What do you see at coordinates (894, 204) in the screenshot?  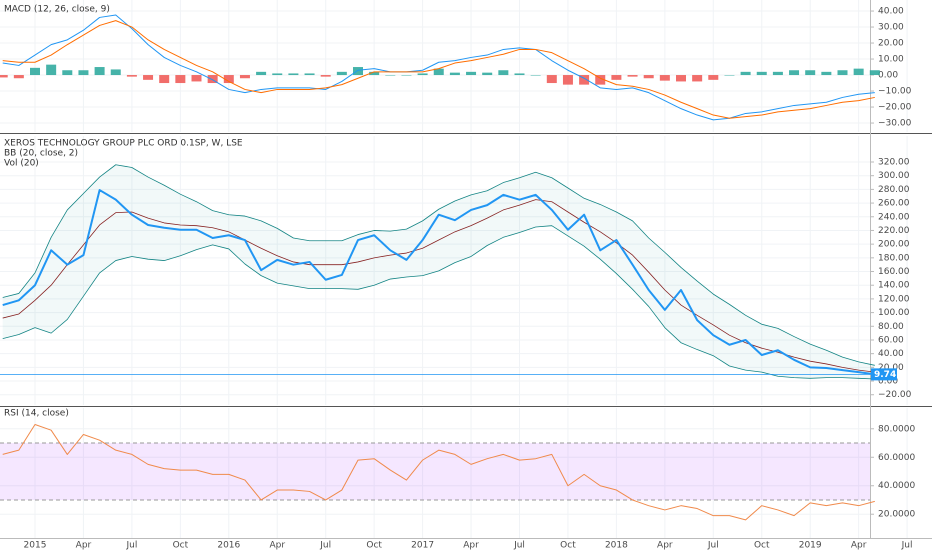 I see `y-tick-label: 260.00` at bounding box center [894, 204].